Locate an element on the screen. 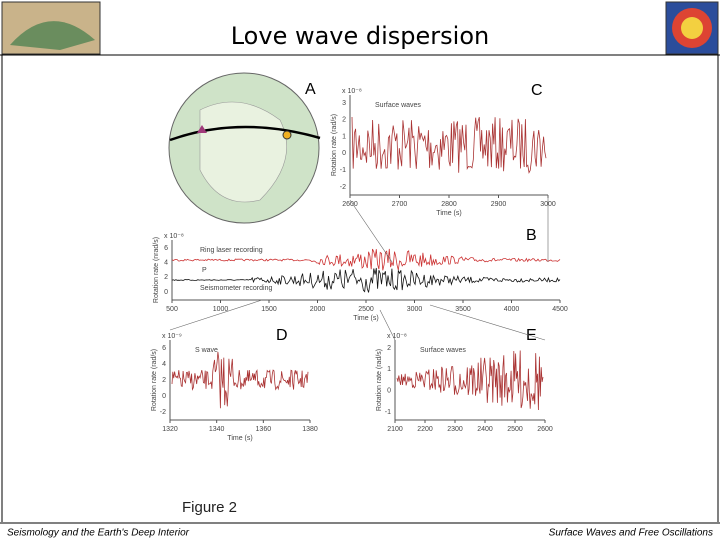 Image resolution: width=720 pixels, height=540 pixels. x-tick-label: 1380 is located at coordinates (310, 429).